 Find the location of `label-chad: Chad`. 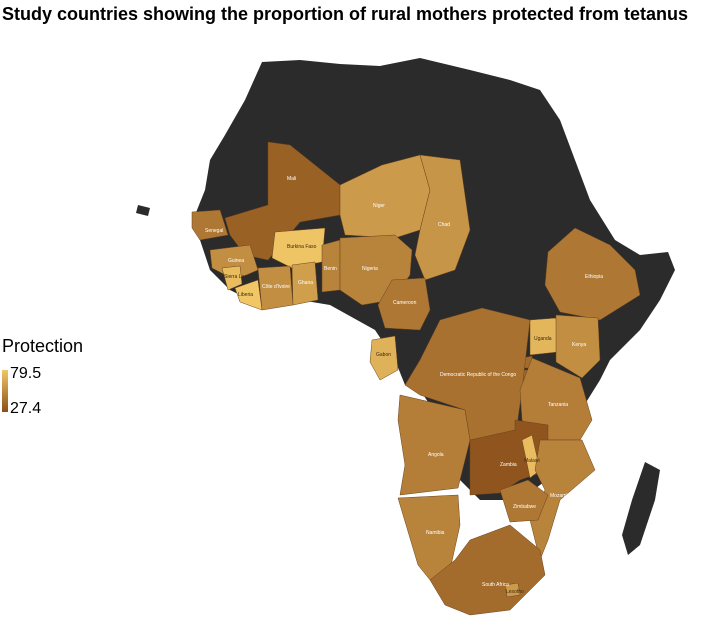

label-chad: Chad is located at coordinates (444, 225).